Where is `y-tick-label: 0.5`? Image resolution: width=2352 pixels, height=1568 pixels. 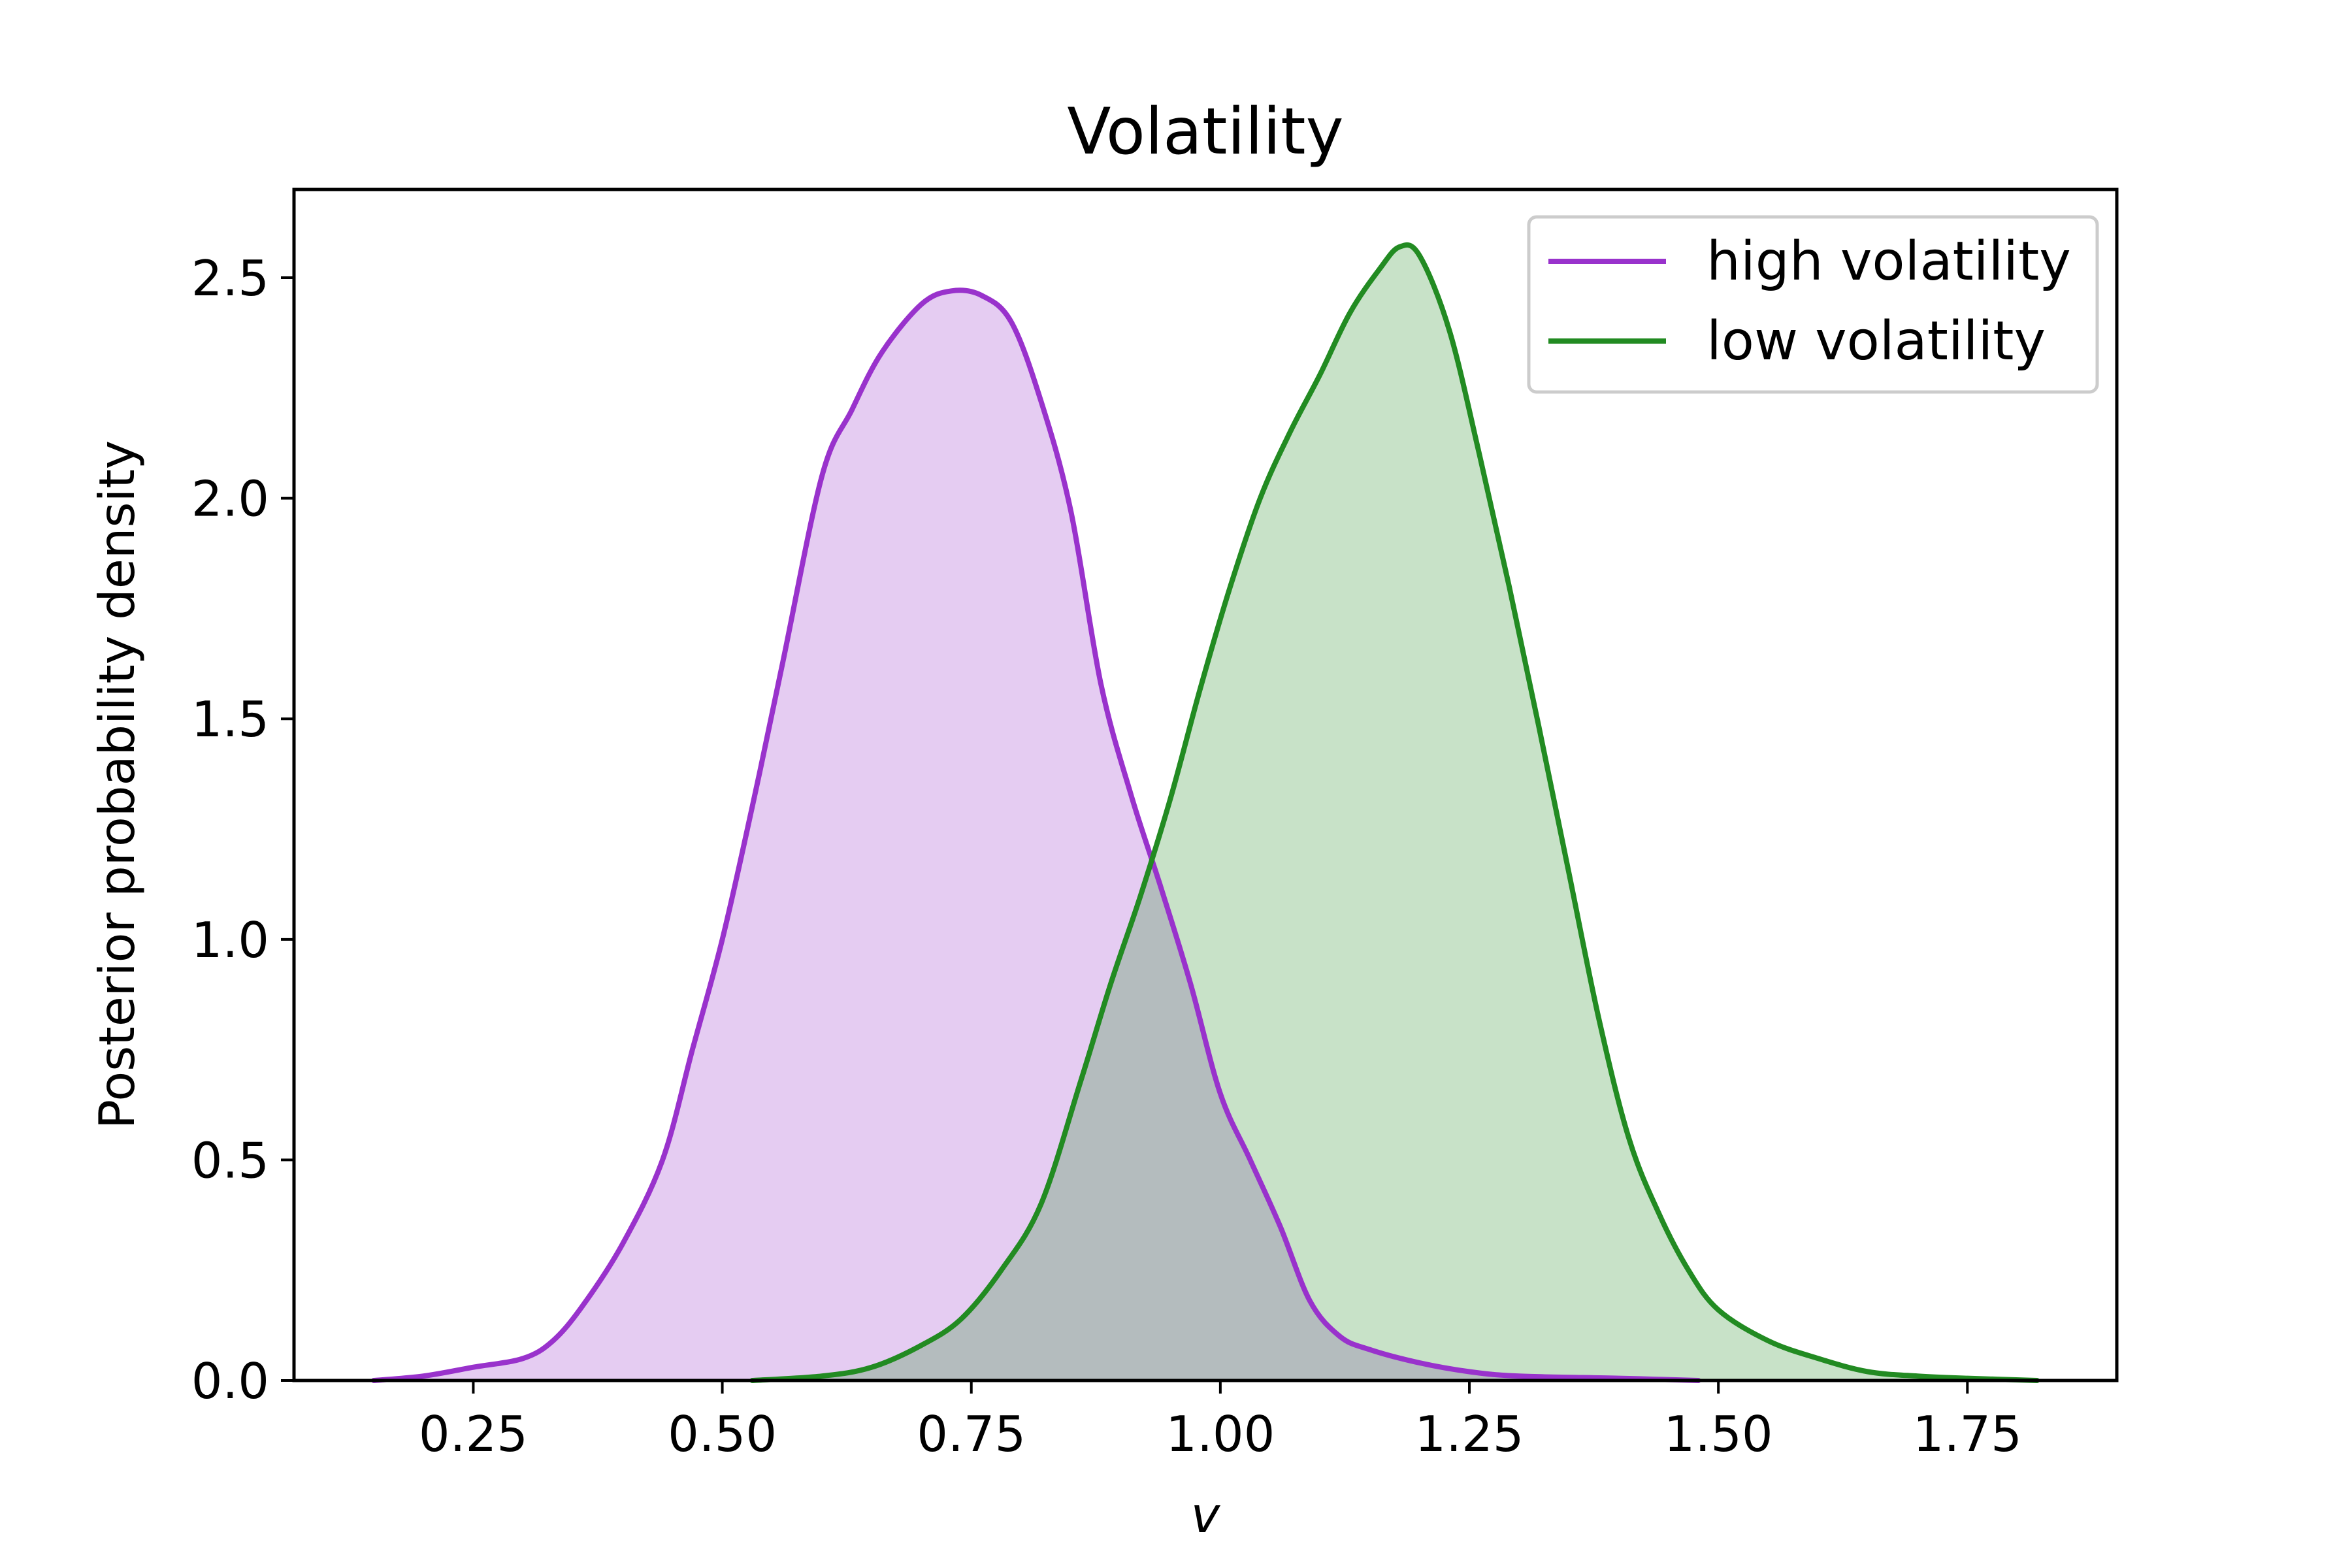 y-tick-label: 0.5 is located at coordinates (230, 1160).